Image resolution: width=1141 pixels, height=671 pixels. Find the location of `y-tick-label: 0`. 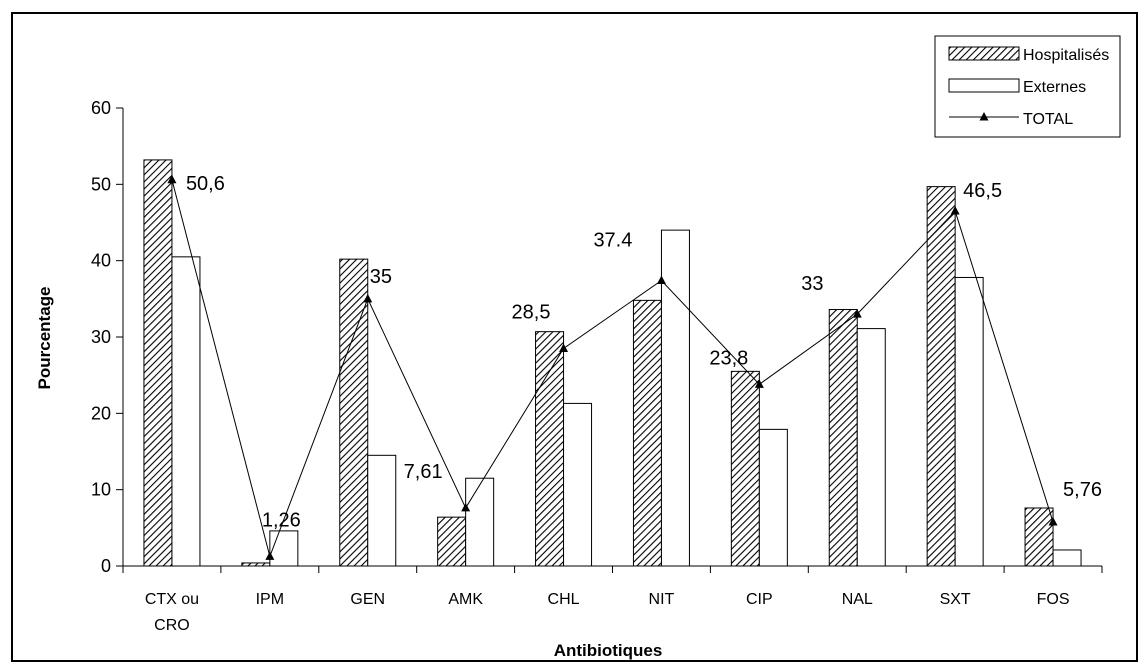

y-tick-label: 0 is located at coordinates (106, 566).